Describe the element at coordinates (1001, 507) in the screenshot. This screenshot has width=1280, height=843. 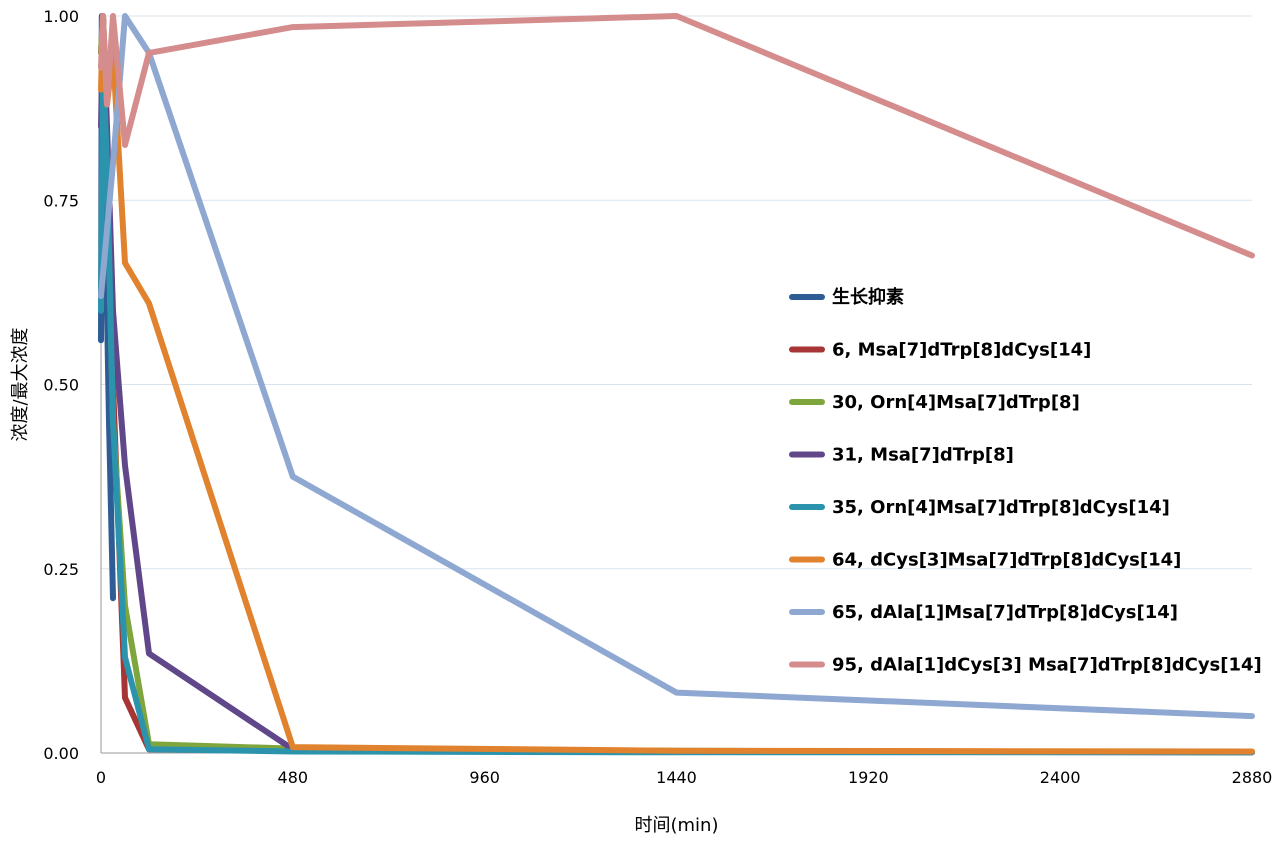
I see `legend-label-5: 35, Orn[4]Msa[7]dTrp[8]dCys[14]` at that location.